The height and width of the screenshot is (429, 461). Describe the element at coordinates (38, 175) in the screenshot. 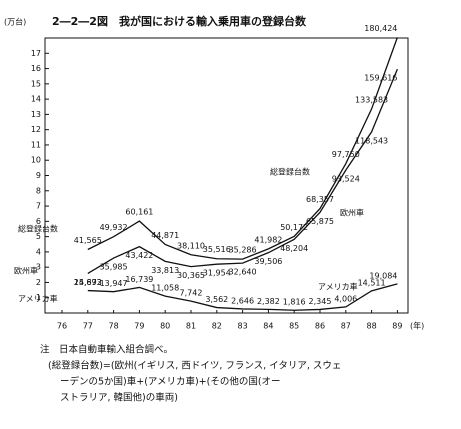

I see `y-tick-label: 9` at that location.